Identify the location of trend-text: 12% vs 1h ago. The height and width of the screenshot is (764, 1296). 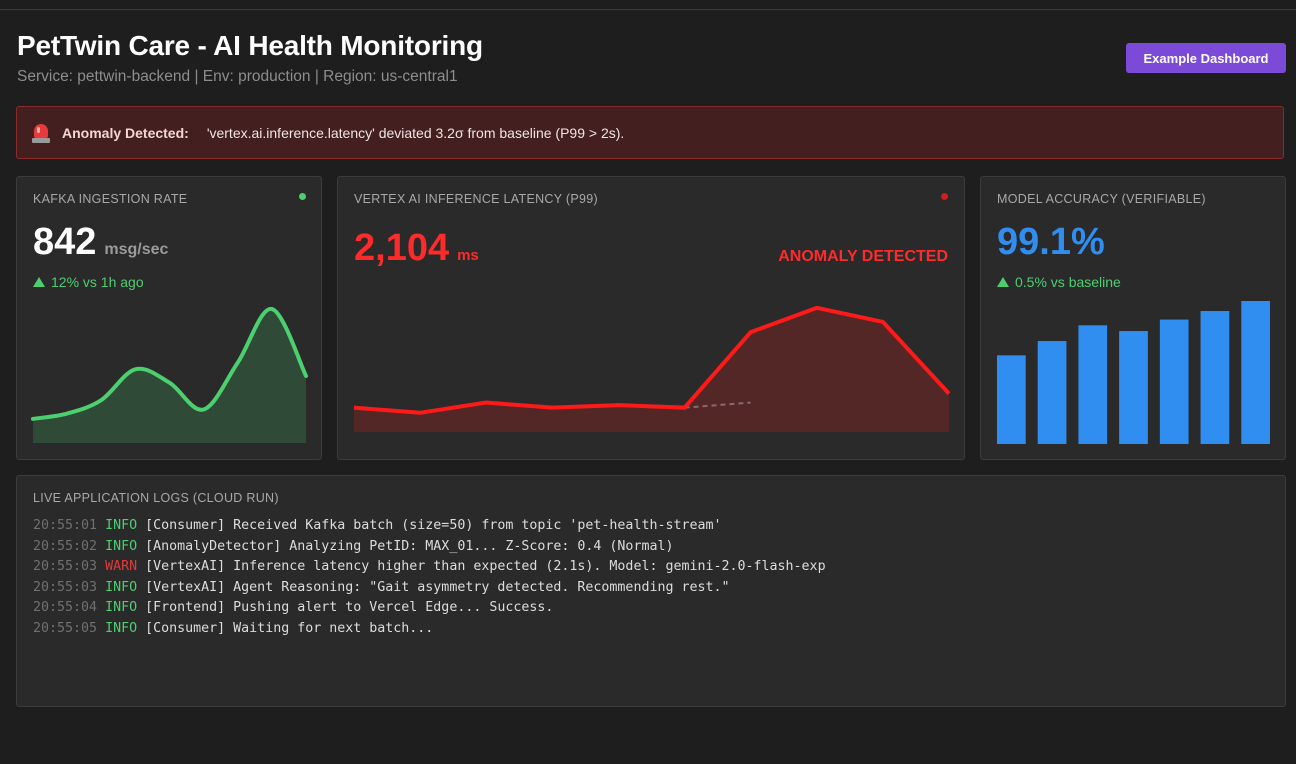
(97, 282).